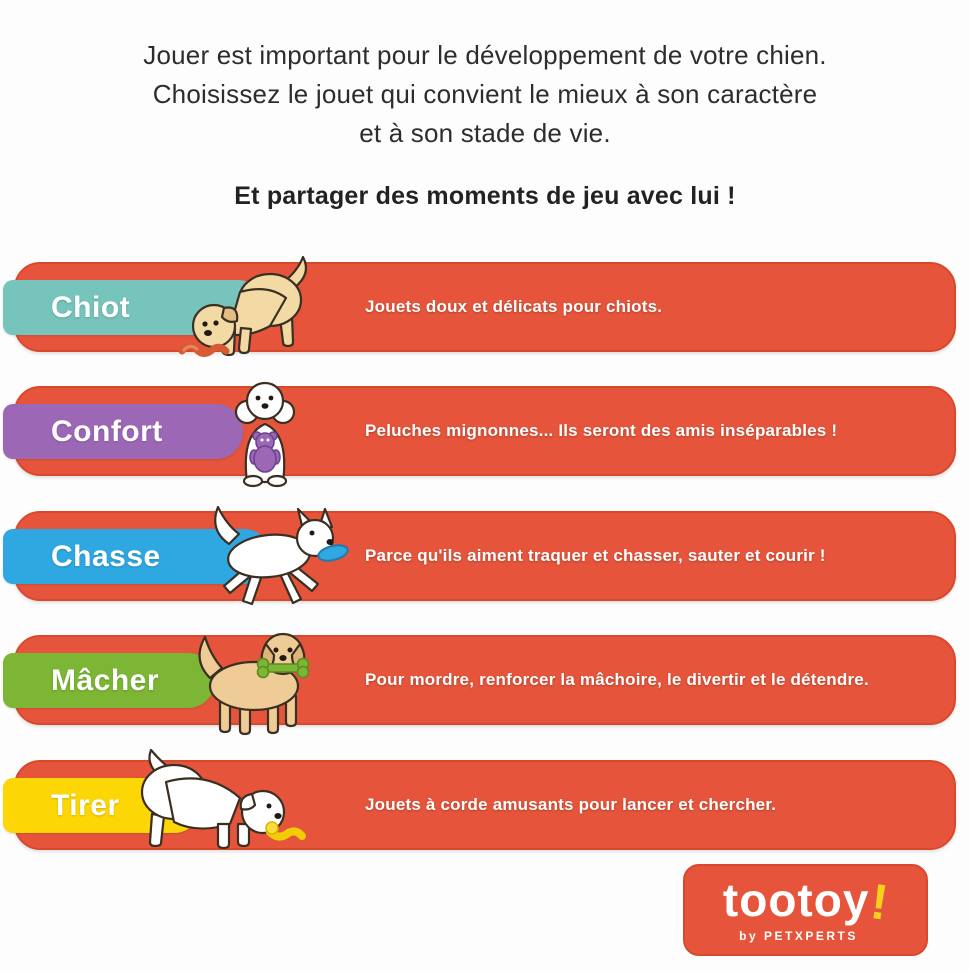  What do you see at coordinates (485, 133) in the screenshot?
I see `intro-line-3: et à son stade de vie.` at bounding box center [485, 133].